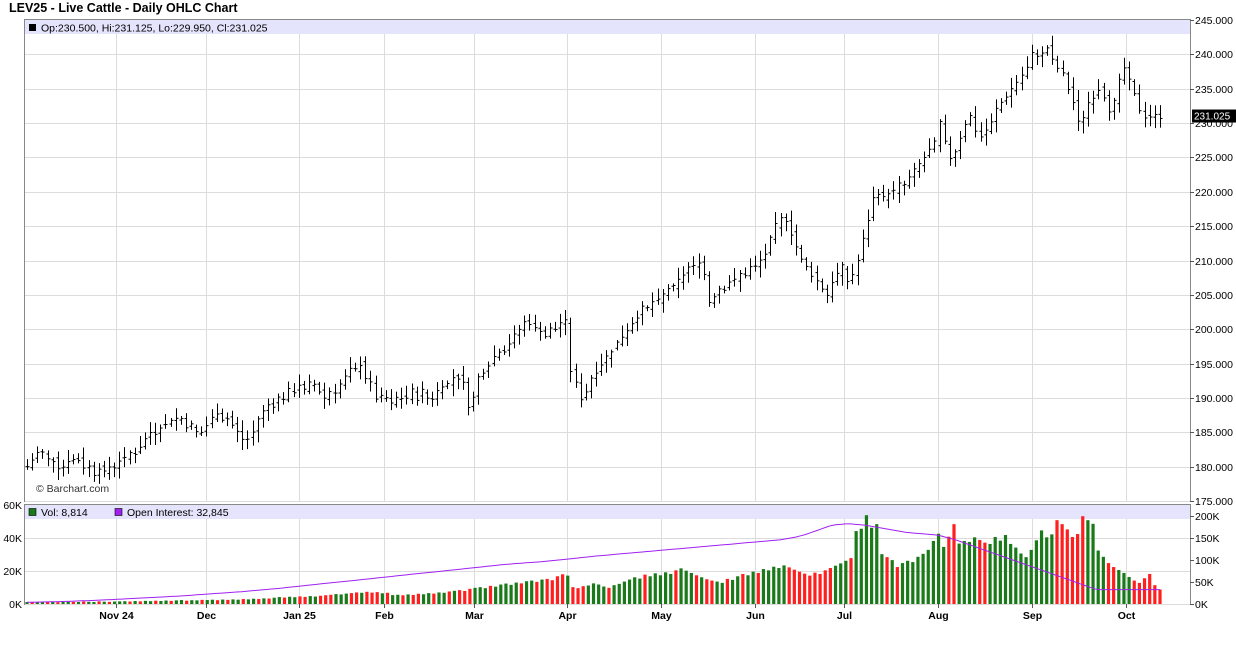  Describe the element at coordinates (607, 512) in the screenshot. I see `volume-legend-bar` at that location.